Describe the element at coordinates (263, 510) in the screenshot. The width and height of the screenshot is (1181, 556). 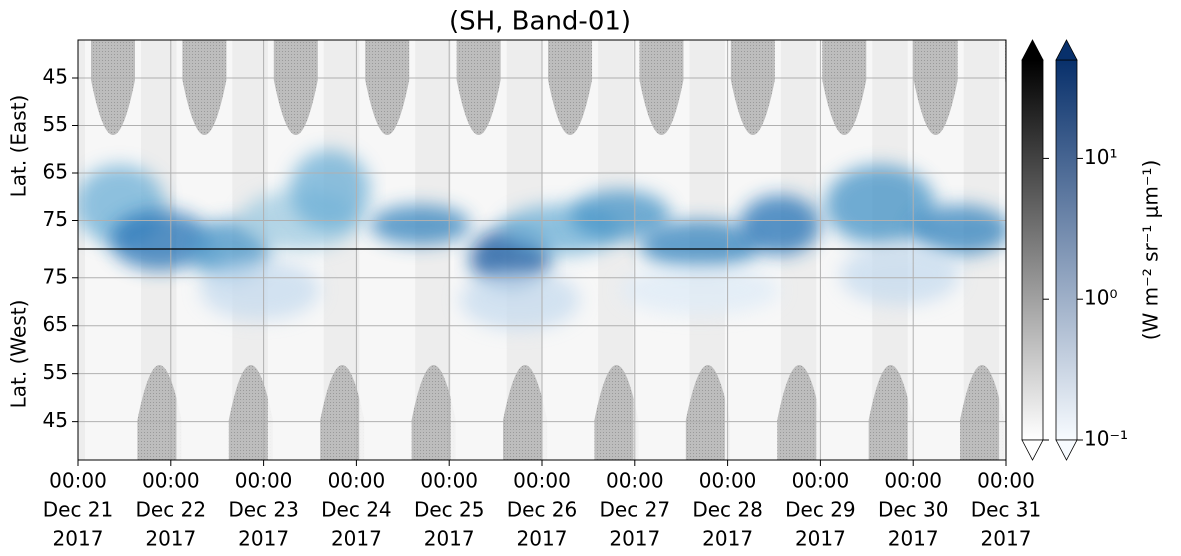
I see `x-tick-label: Dec 23` at that location.